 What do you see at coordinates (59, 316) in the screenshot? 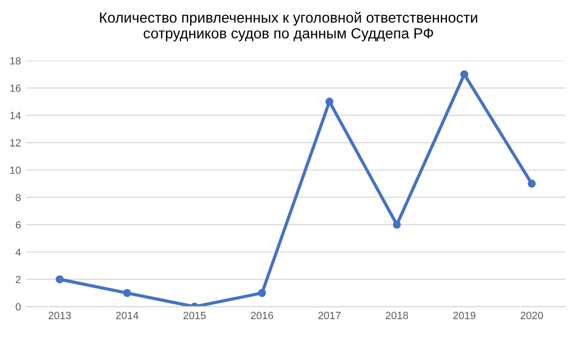
I see `x-tick-label: 2013` at bounding box center [59, 316].